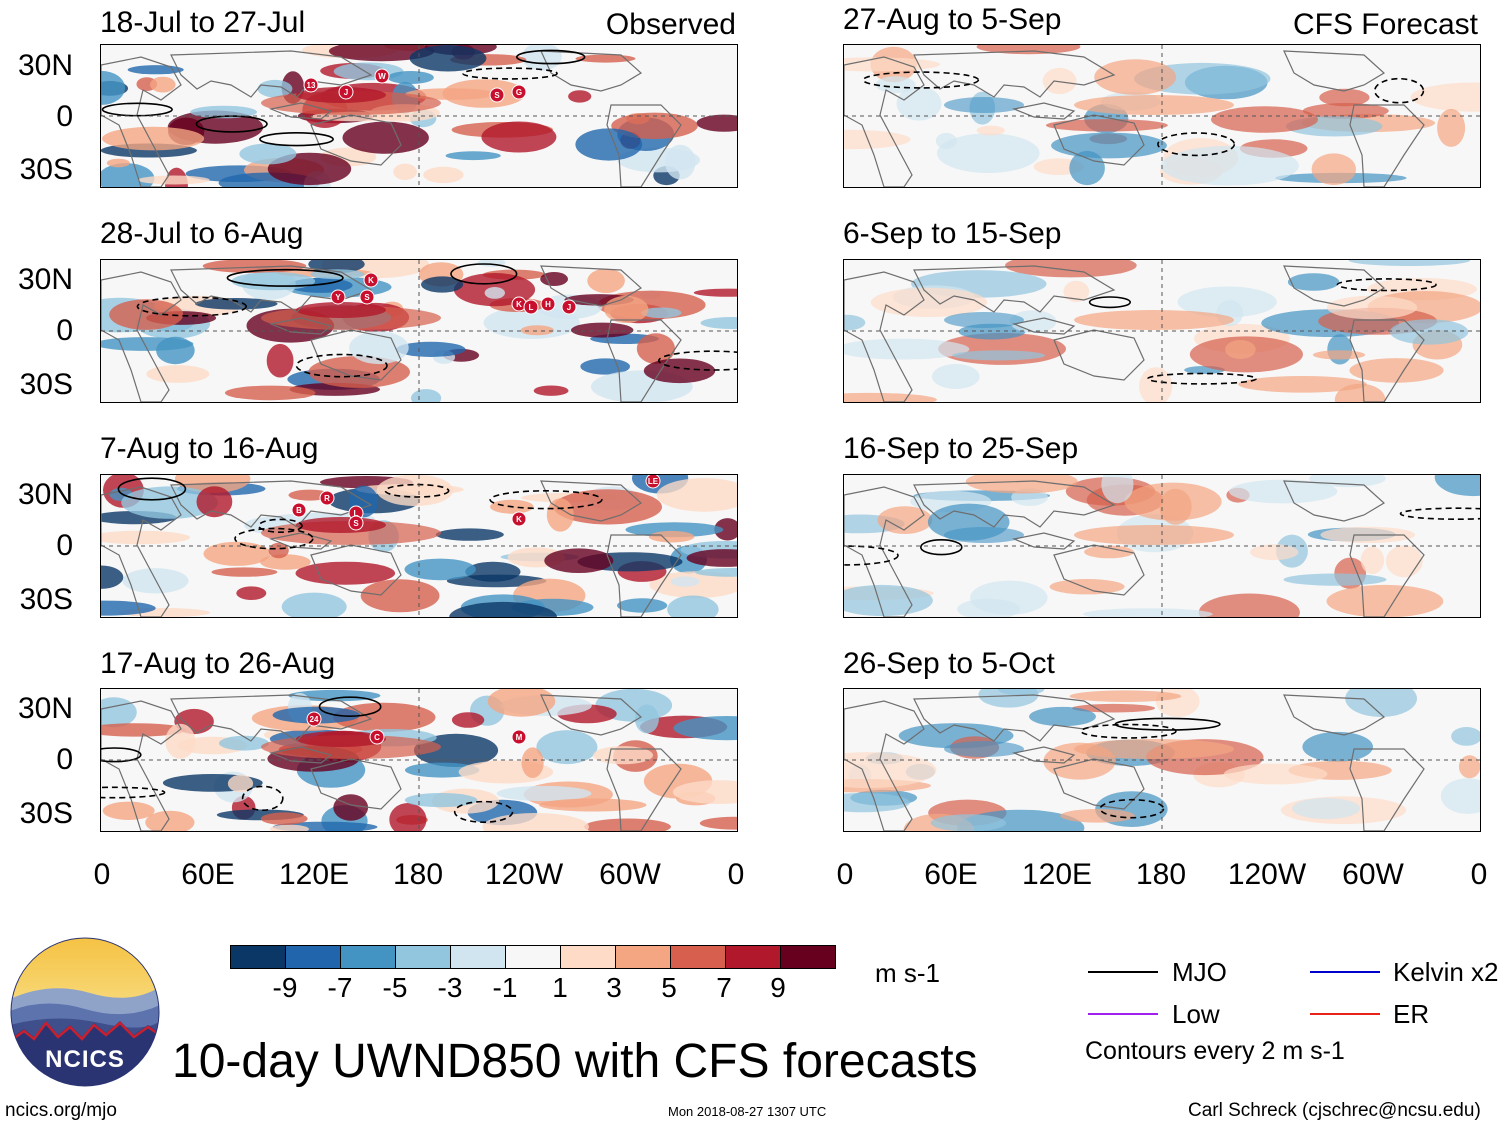  What do you see at coordinates (46, 599) in the screenshot?
I see `lat-tick-30s-3: 30S` at bounding box center [46, 599].